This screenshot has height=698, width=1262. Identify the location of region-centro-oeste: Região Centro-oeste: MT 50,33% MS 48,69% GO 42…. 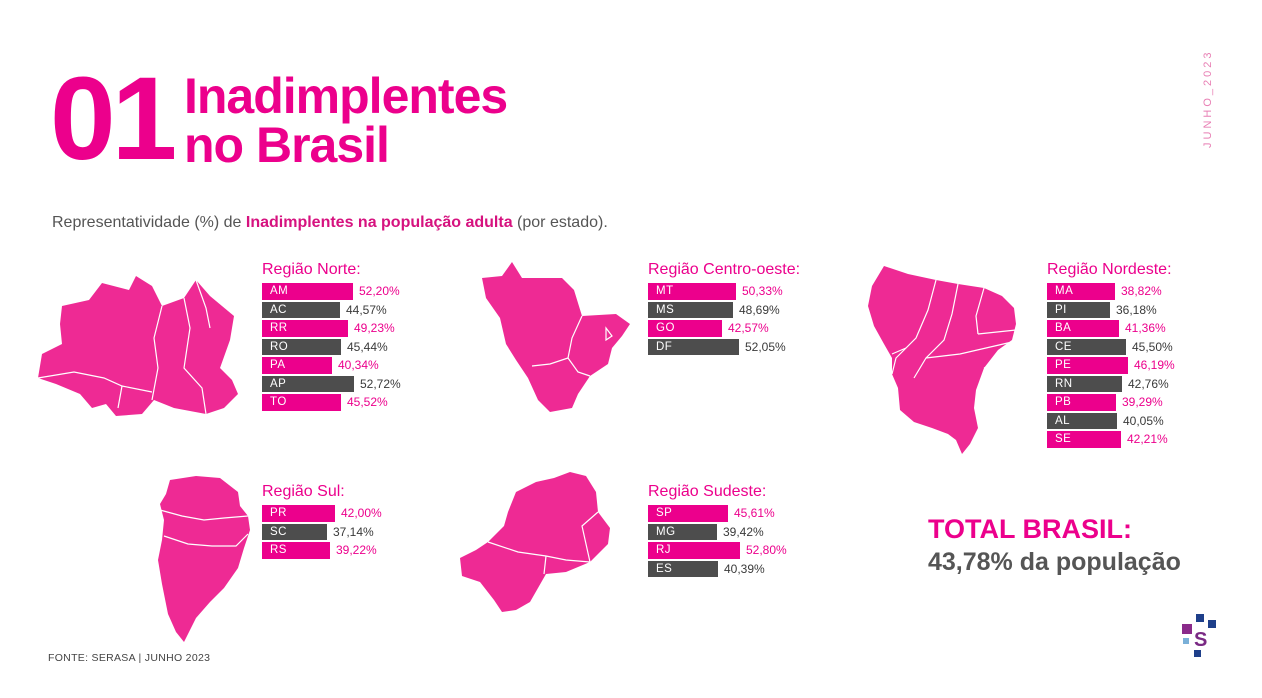
(758, 308).